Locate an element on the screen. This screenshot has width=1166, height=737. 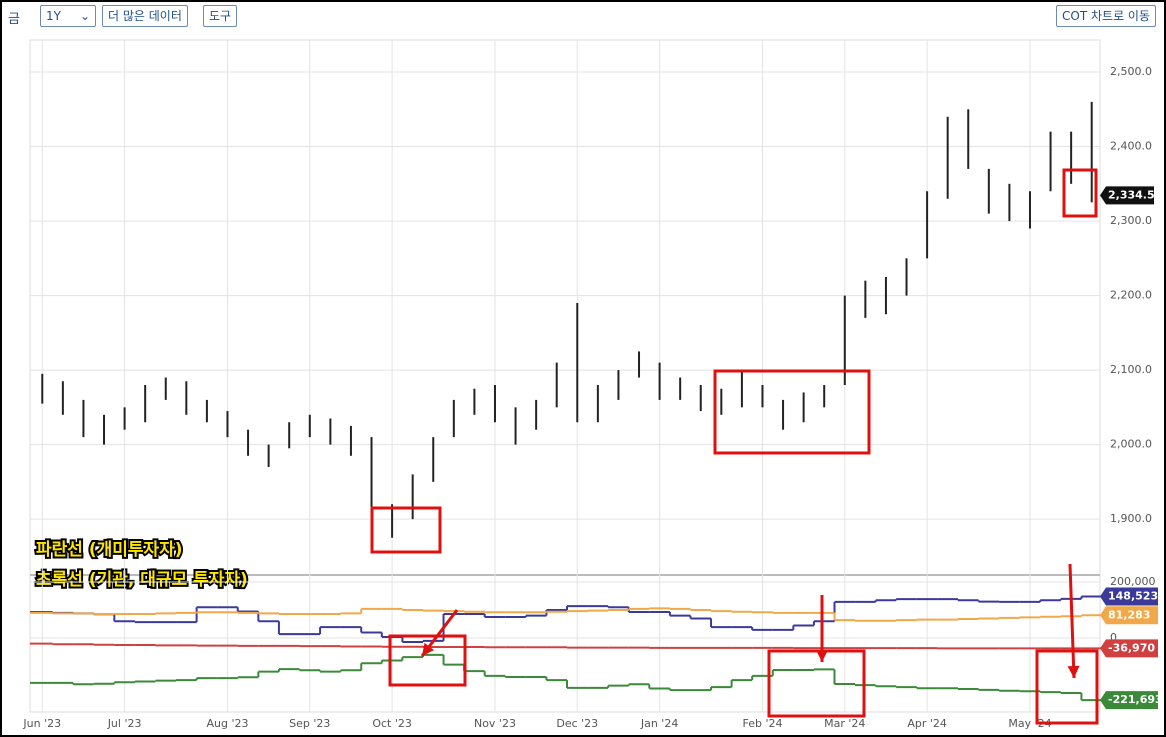
x-tick-label: Oct '23 is located at coordinates (392, 723).